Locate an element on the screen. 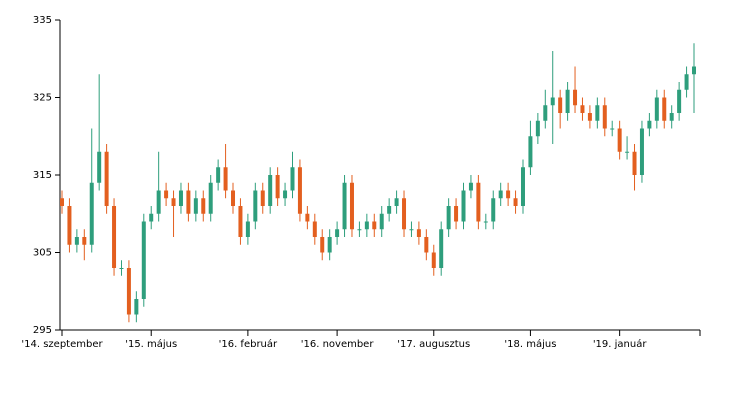  y-tick-label: 295 is located at coordinates (42, 330).